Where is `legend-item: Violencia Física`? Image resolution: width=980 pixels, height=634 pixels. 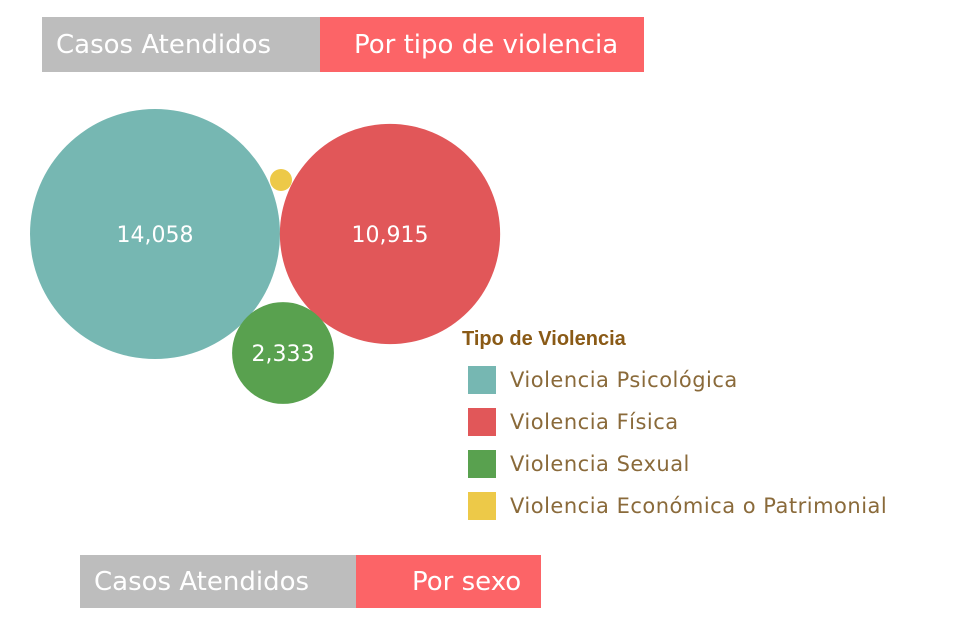
legend-item: Violencia Física is located at coordinates (677, 422).